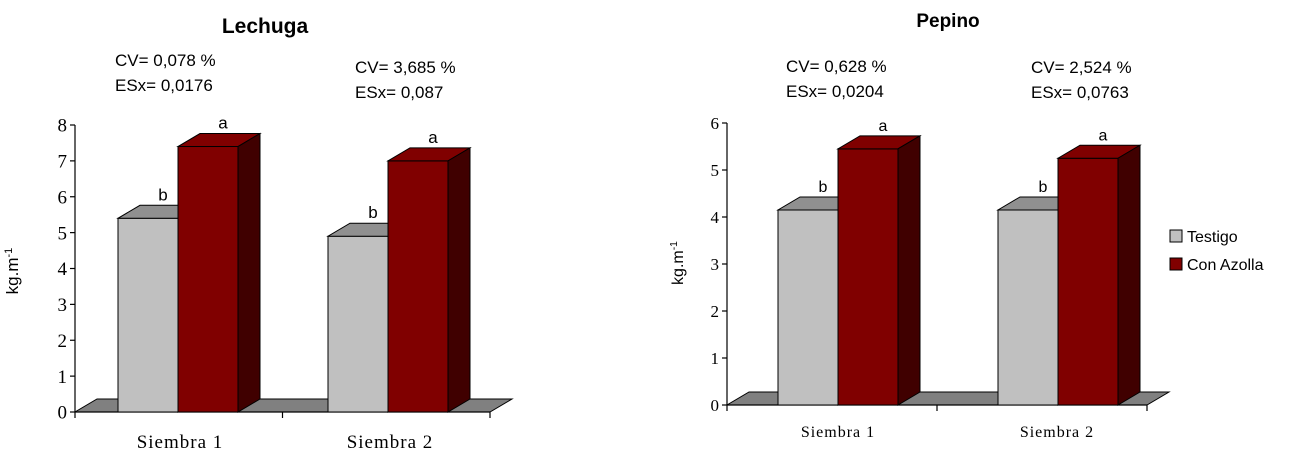 Image resolution: width=1300 pixels, height=456 pixels. I want to click on cv-annotation: CV= 0,628 %, so click(836, 66).